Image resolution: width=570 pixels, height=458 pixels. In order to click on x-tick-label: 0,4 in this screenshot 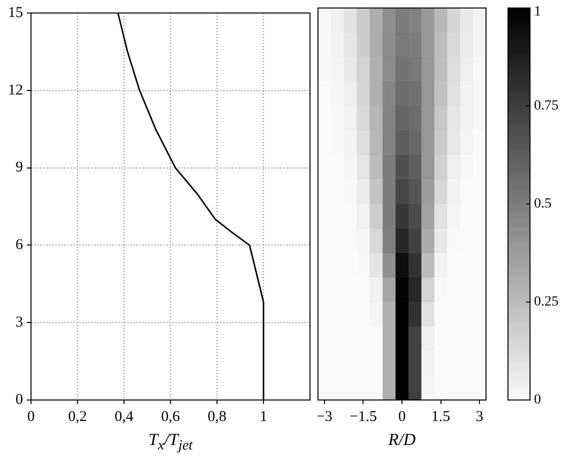, I will do `click(124, 416)`.